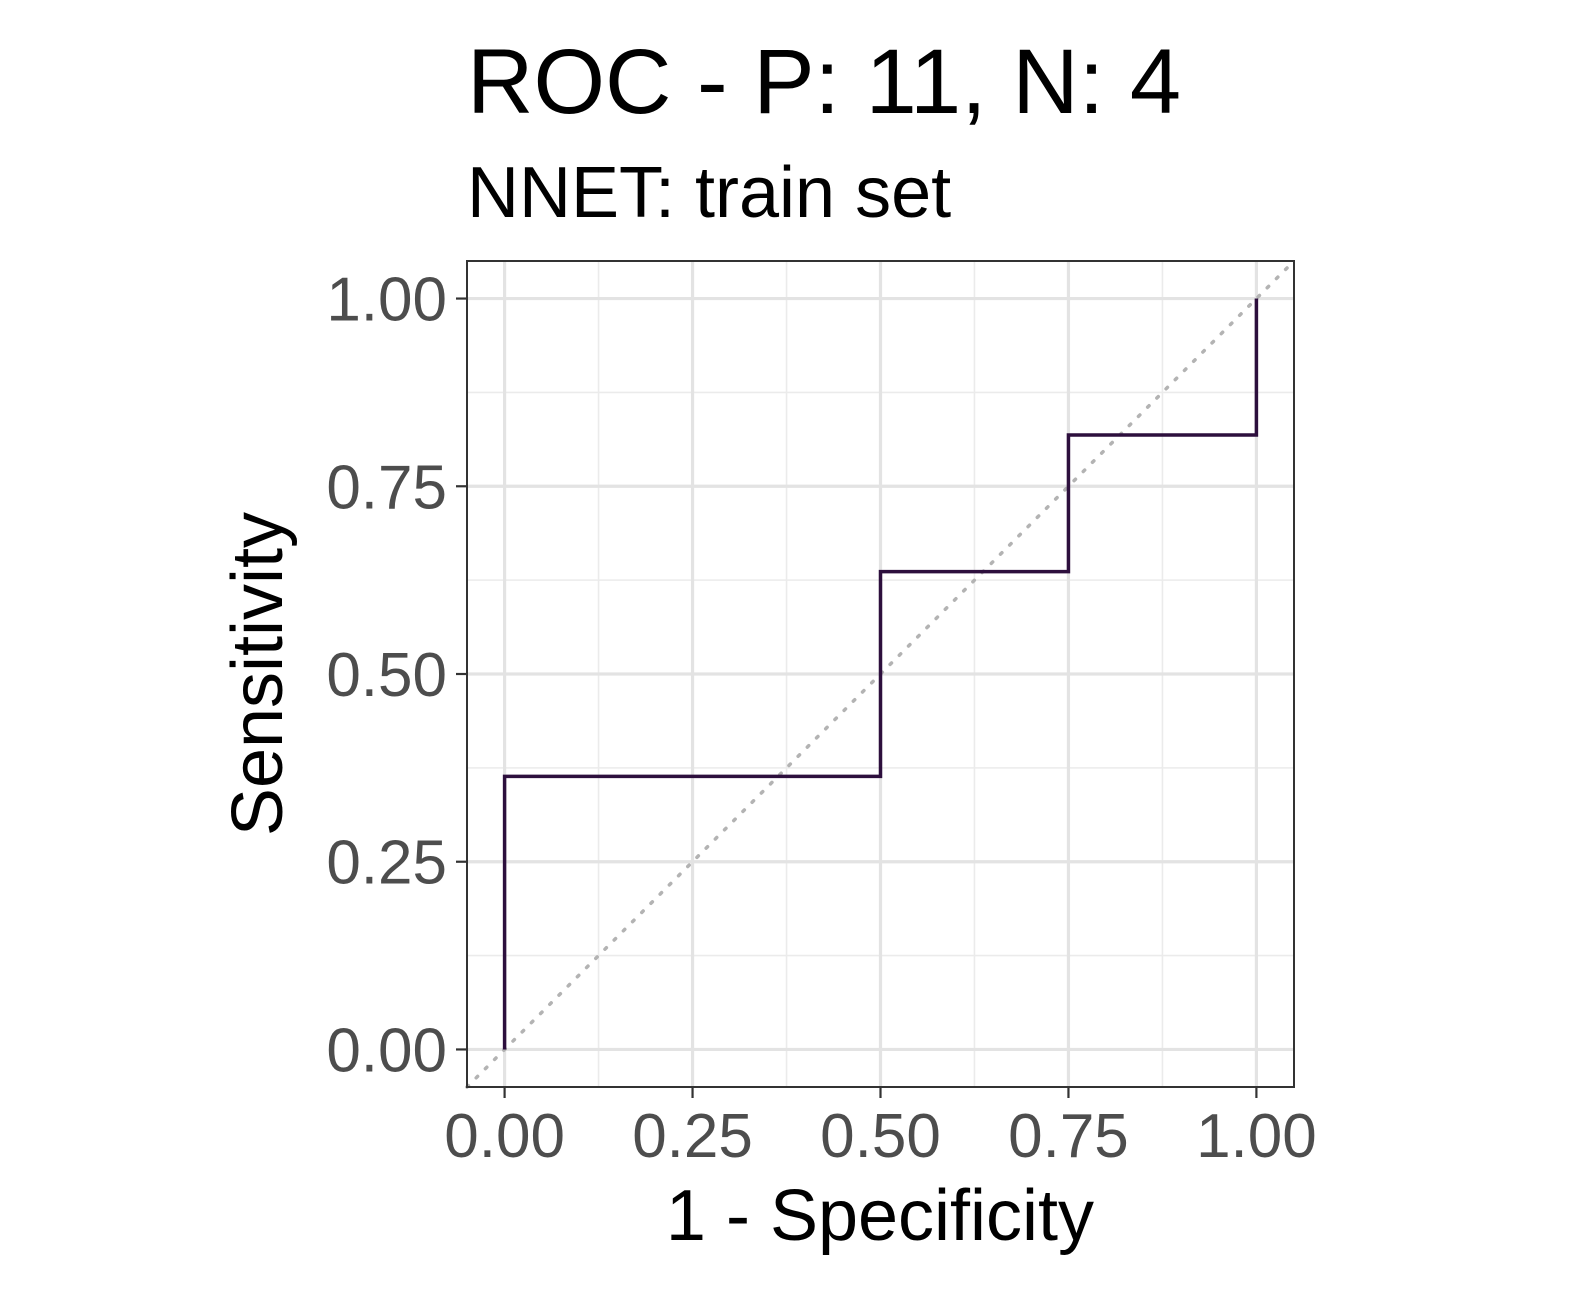 Image resolution: width=1590 pixels, height=1290 pixels. Describe the element at coordinates (386, 487) in the screenshot. I see `y-tick-label: 0.75` at that location.